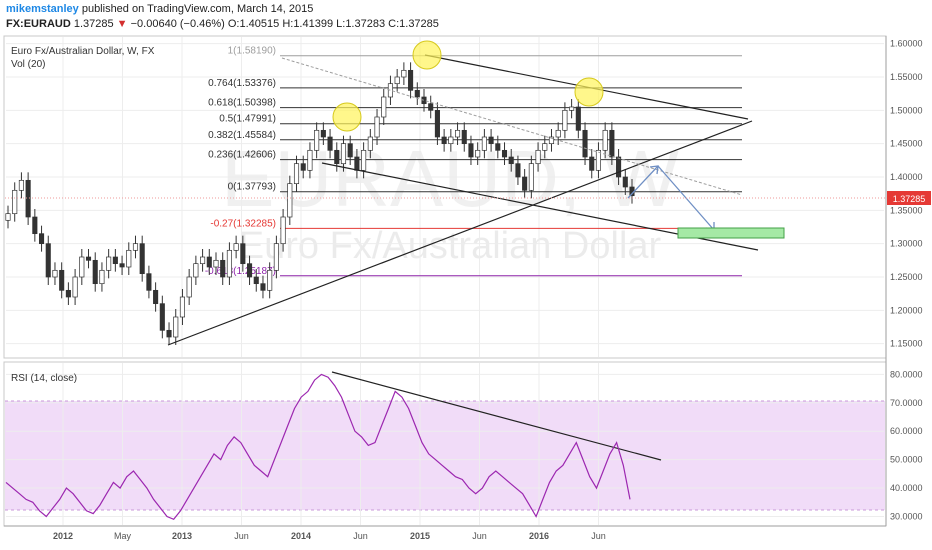 The width and height of the screenshot is (932, 550). I want to click on current-price-tag, so click(909, 198).